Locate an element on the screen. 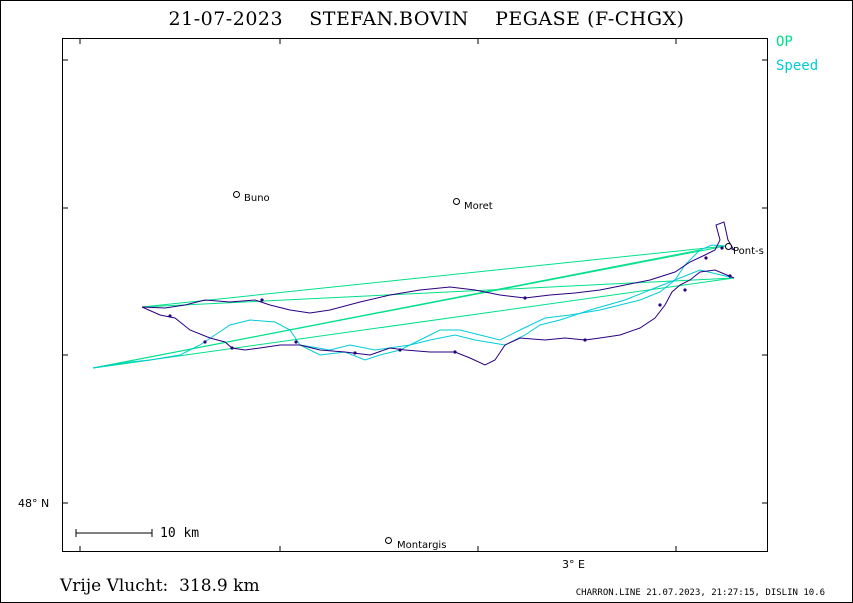 The image size is (853, 603). title-glider: PEGASE (F-CHGX) is located at coordinates (590, 19).